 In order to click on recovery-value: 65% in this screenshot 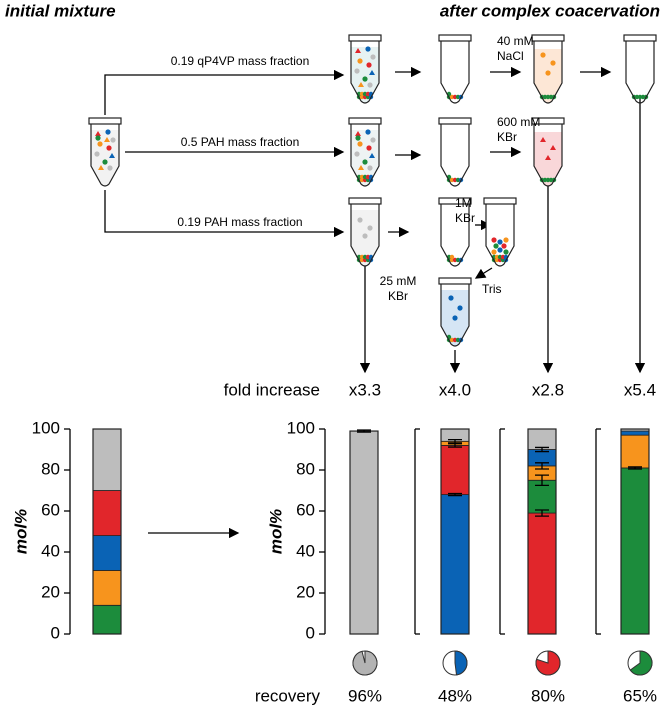, I will do `click(640, 695)`.